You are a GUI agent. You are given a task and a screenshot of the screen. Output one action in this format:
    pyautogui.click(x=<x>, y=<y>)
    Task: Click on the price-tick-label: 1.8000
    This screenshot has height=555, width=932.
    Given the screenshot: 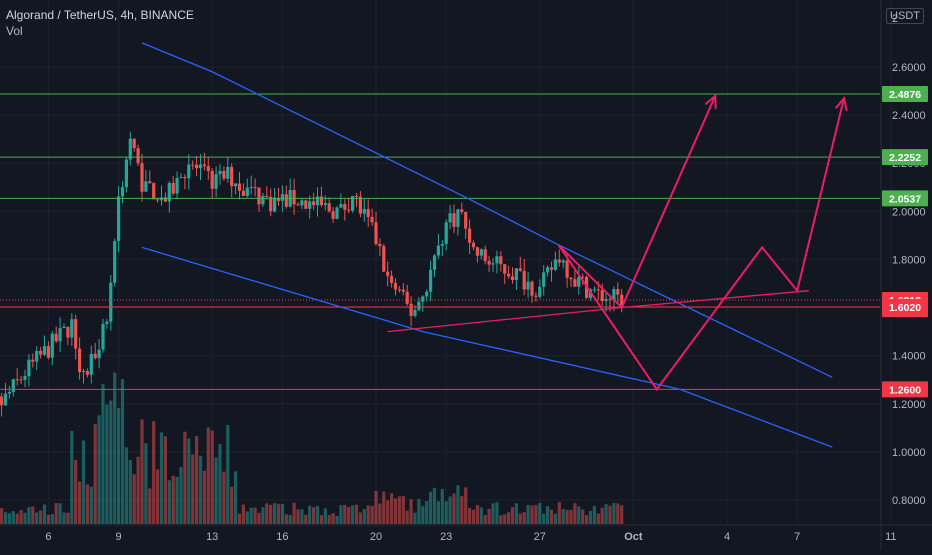 What is the action you would take?
    pyautogui.click(x=909, y=260)
    